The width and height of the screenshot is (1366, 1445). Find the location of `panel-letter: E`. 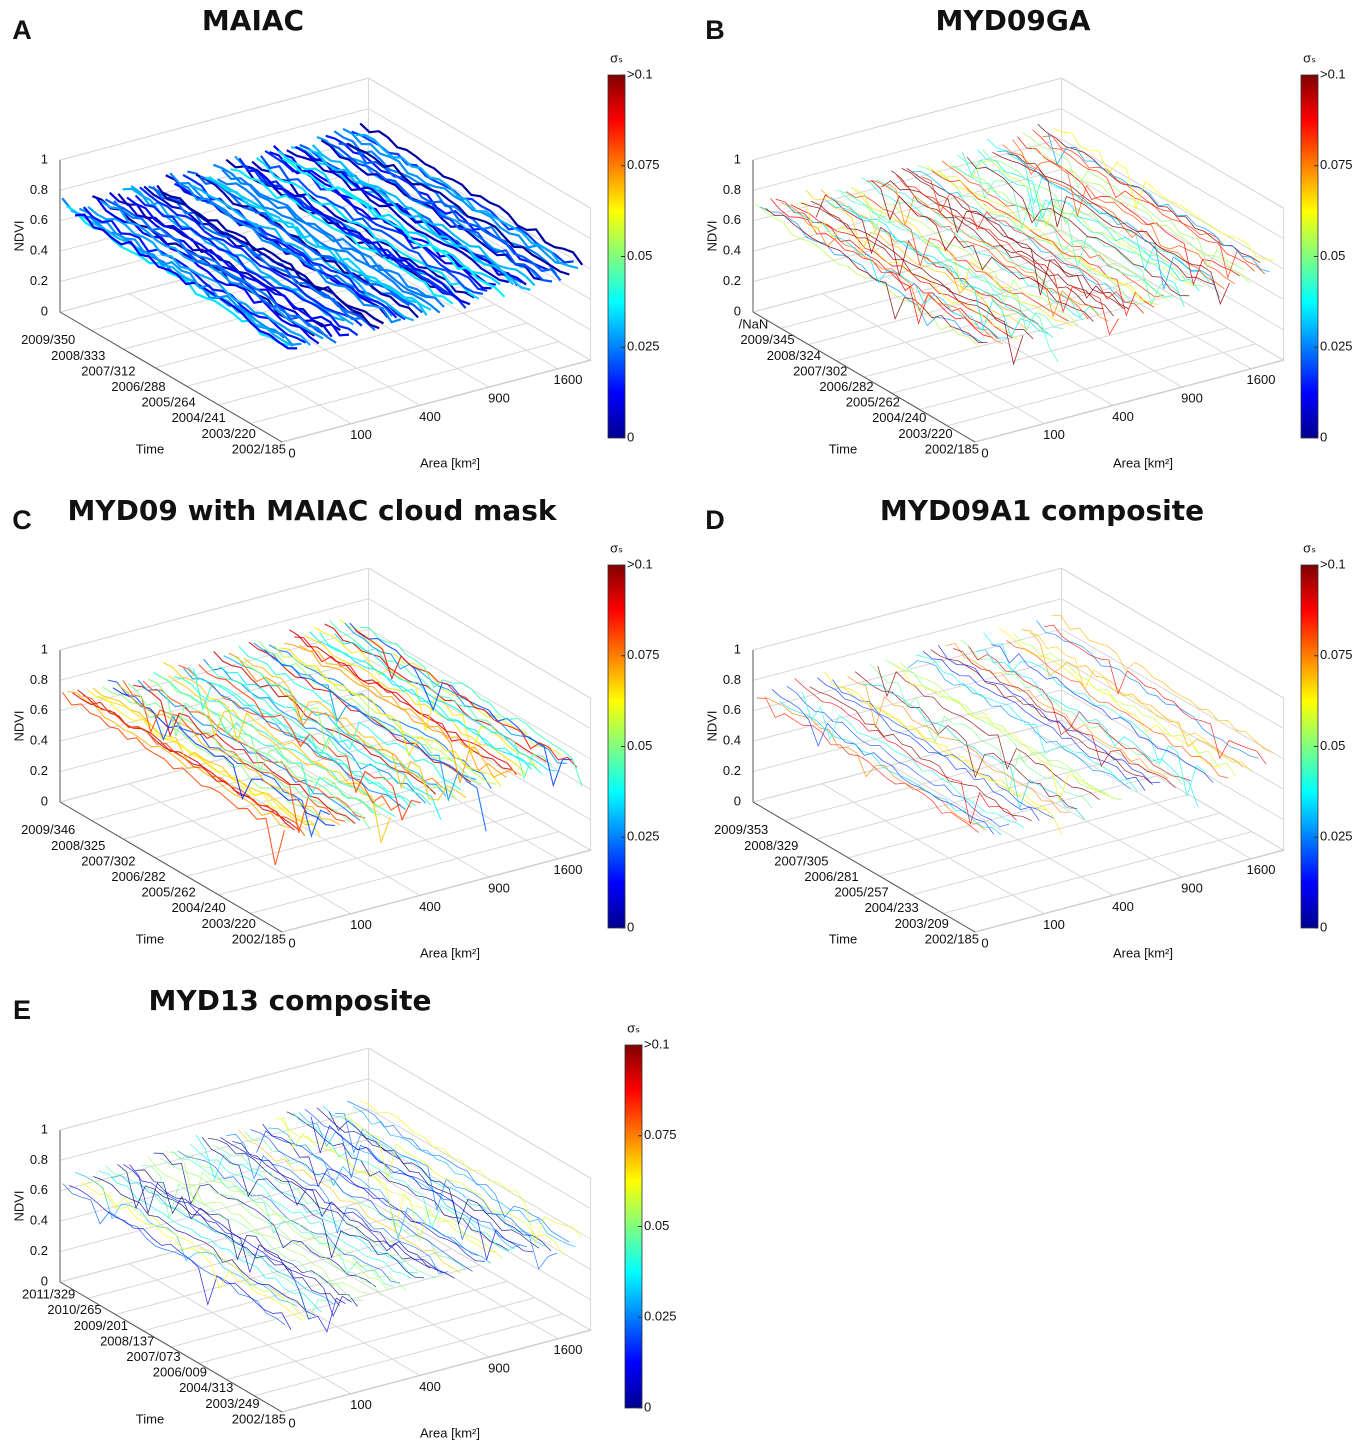

panel-letter: E is located at coordinates (22, 1010).